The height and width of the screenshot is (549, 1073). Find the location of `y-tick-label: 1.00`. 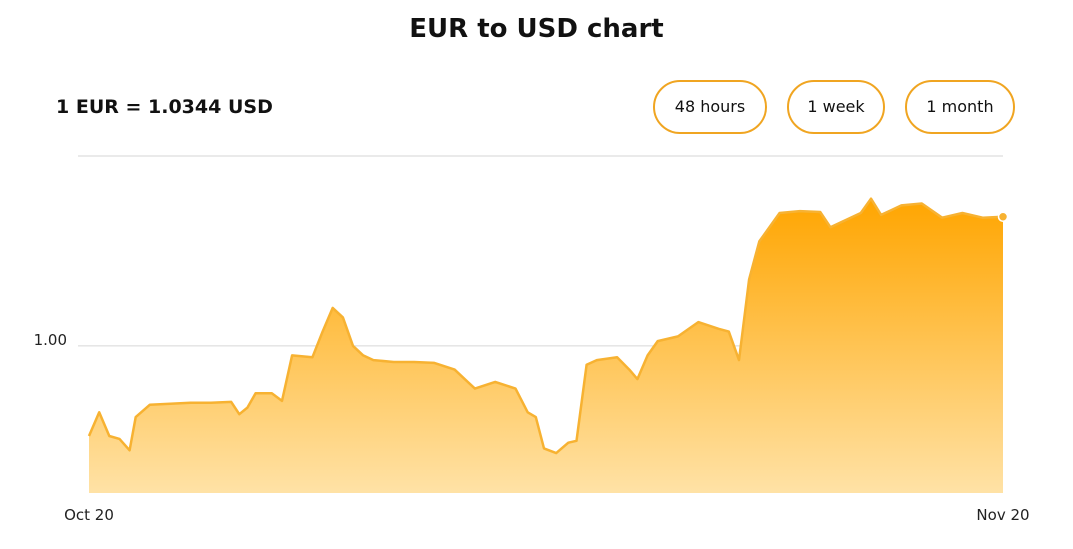

y-tick-label: 1.00 is located at coordinates (50, 340).